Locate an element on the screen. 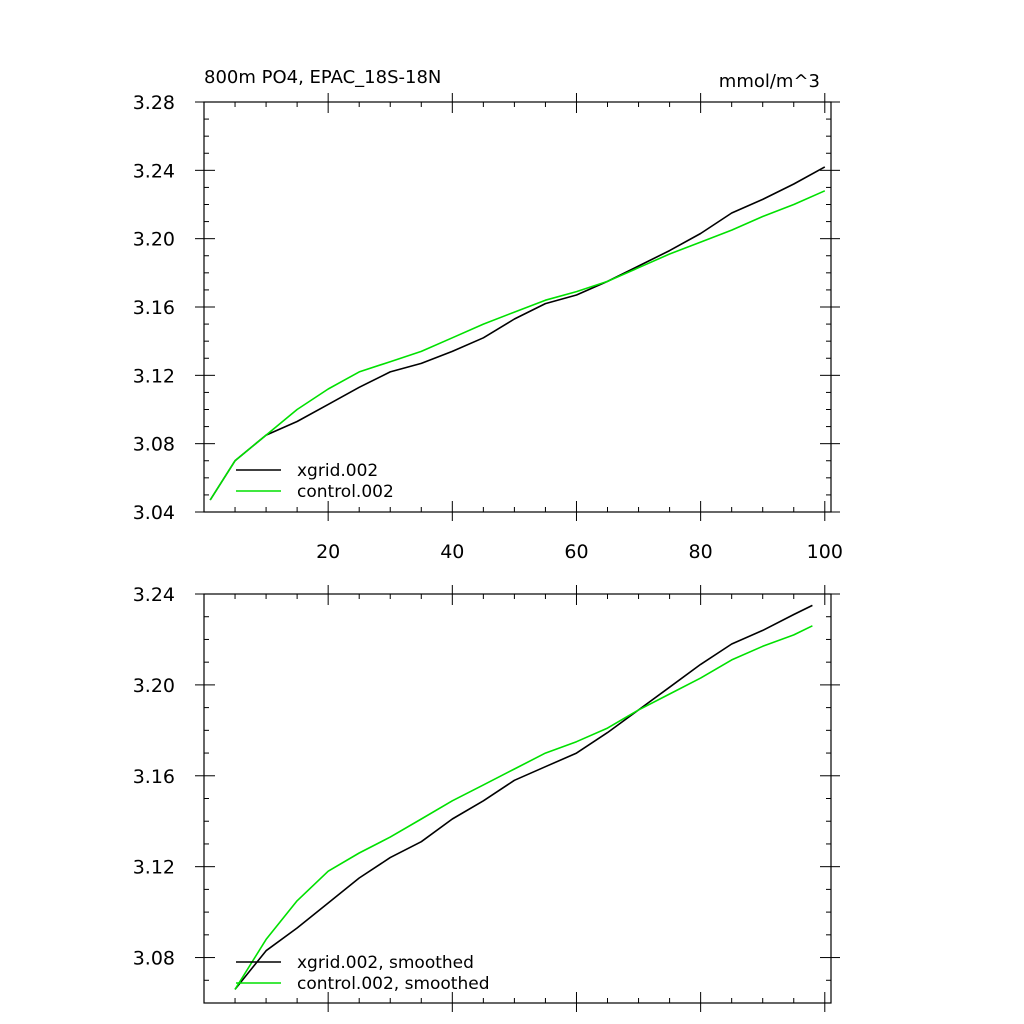 This screenshot has width=1024, height=1024. chart-title: 800m PO4, EPAC_18S-18N is located at coordinates (322, 77).